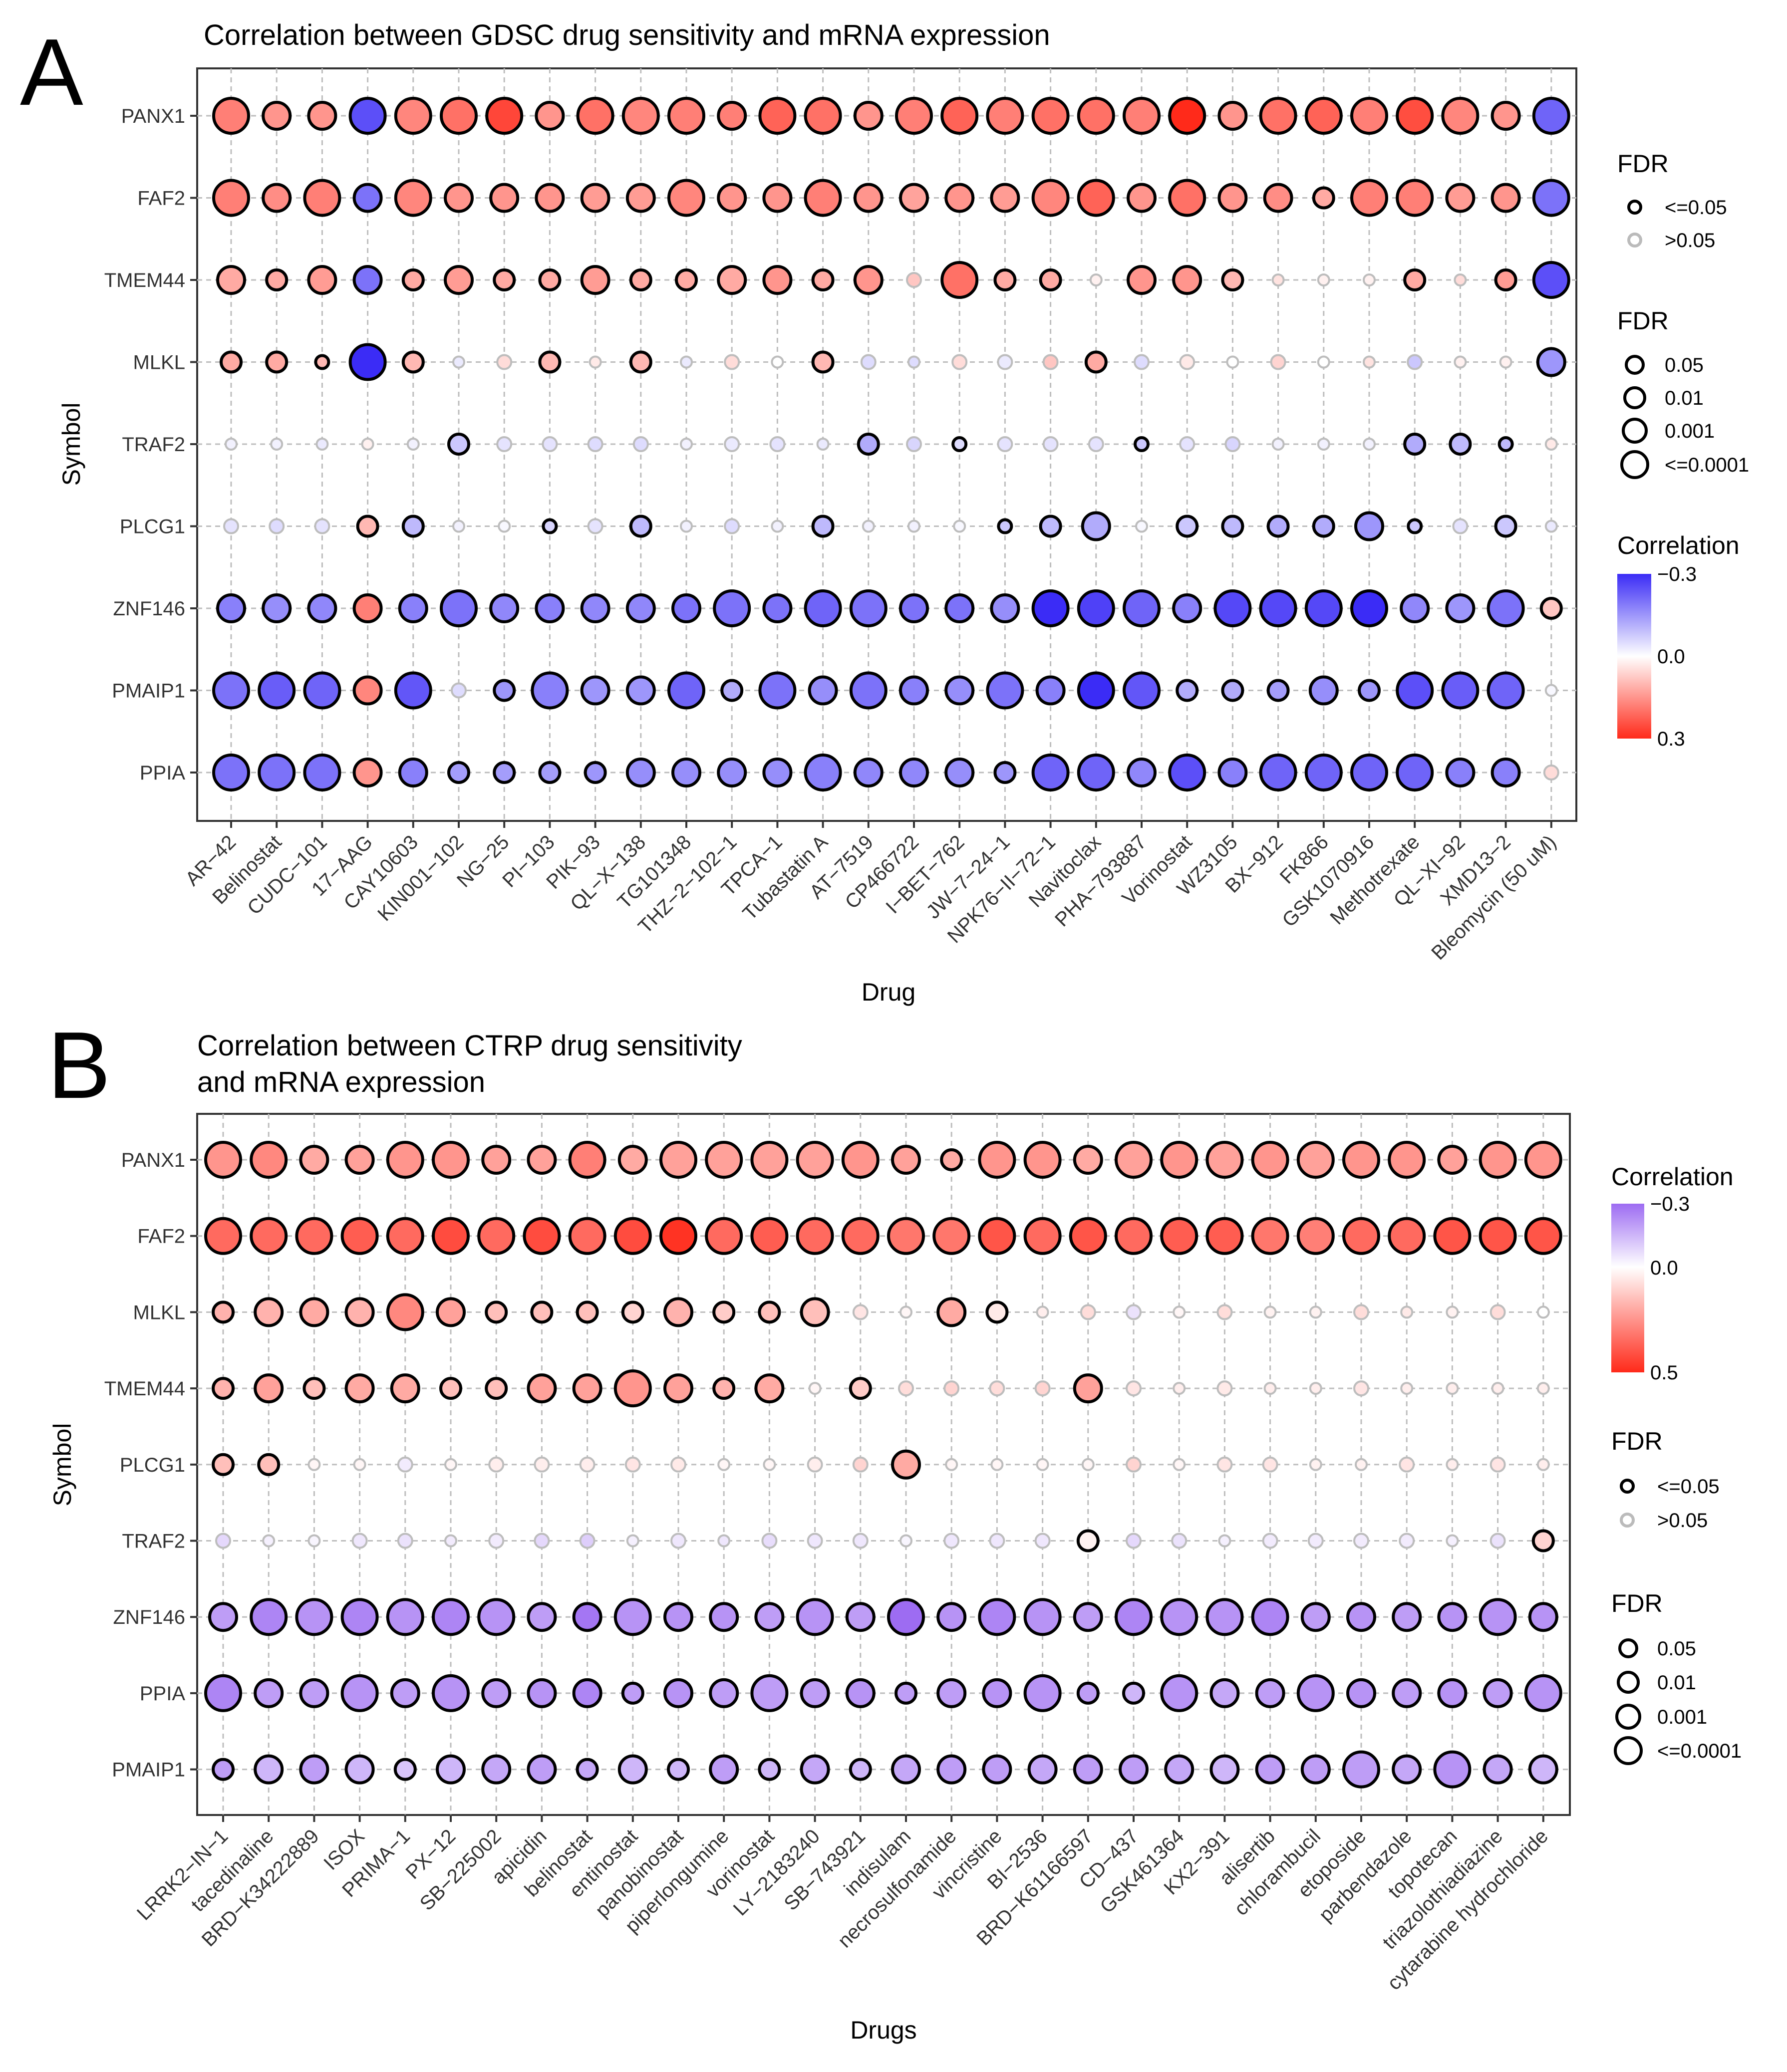 The height and width of the screenshot is (2072, 1787). Describe the element at coordinates (153, 1542) in the screenshot. I see `y-tick-label: TRAF2` at that location.